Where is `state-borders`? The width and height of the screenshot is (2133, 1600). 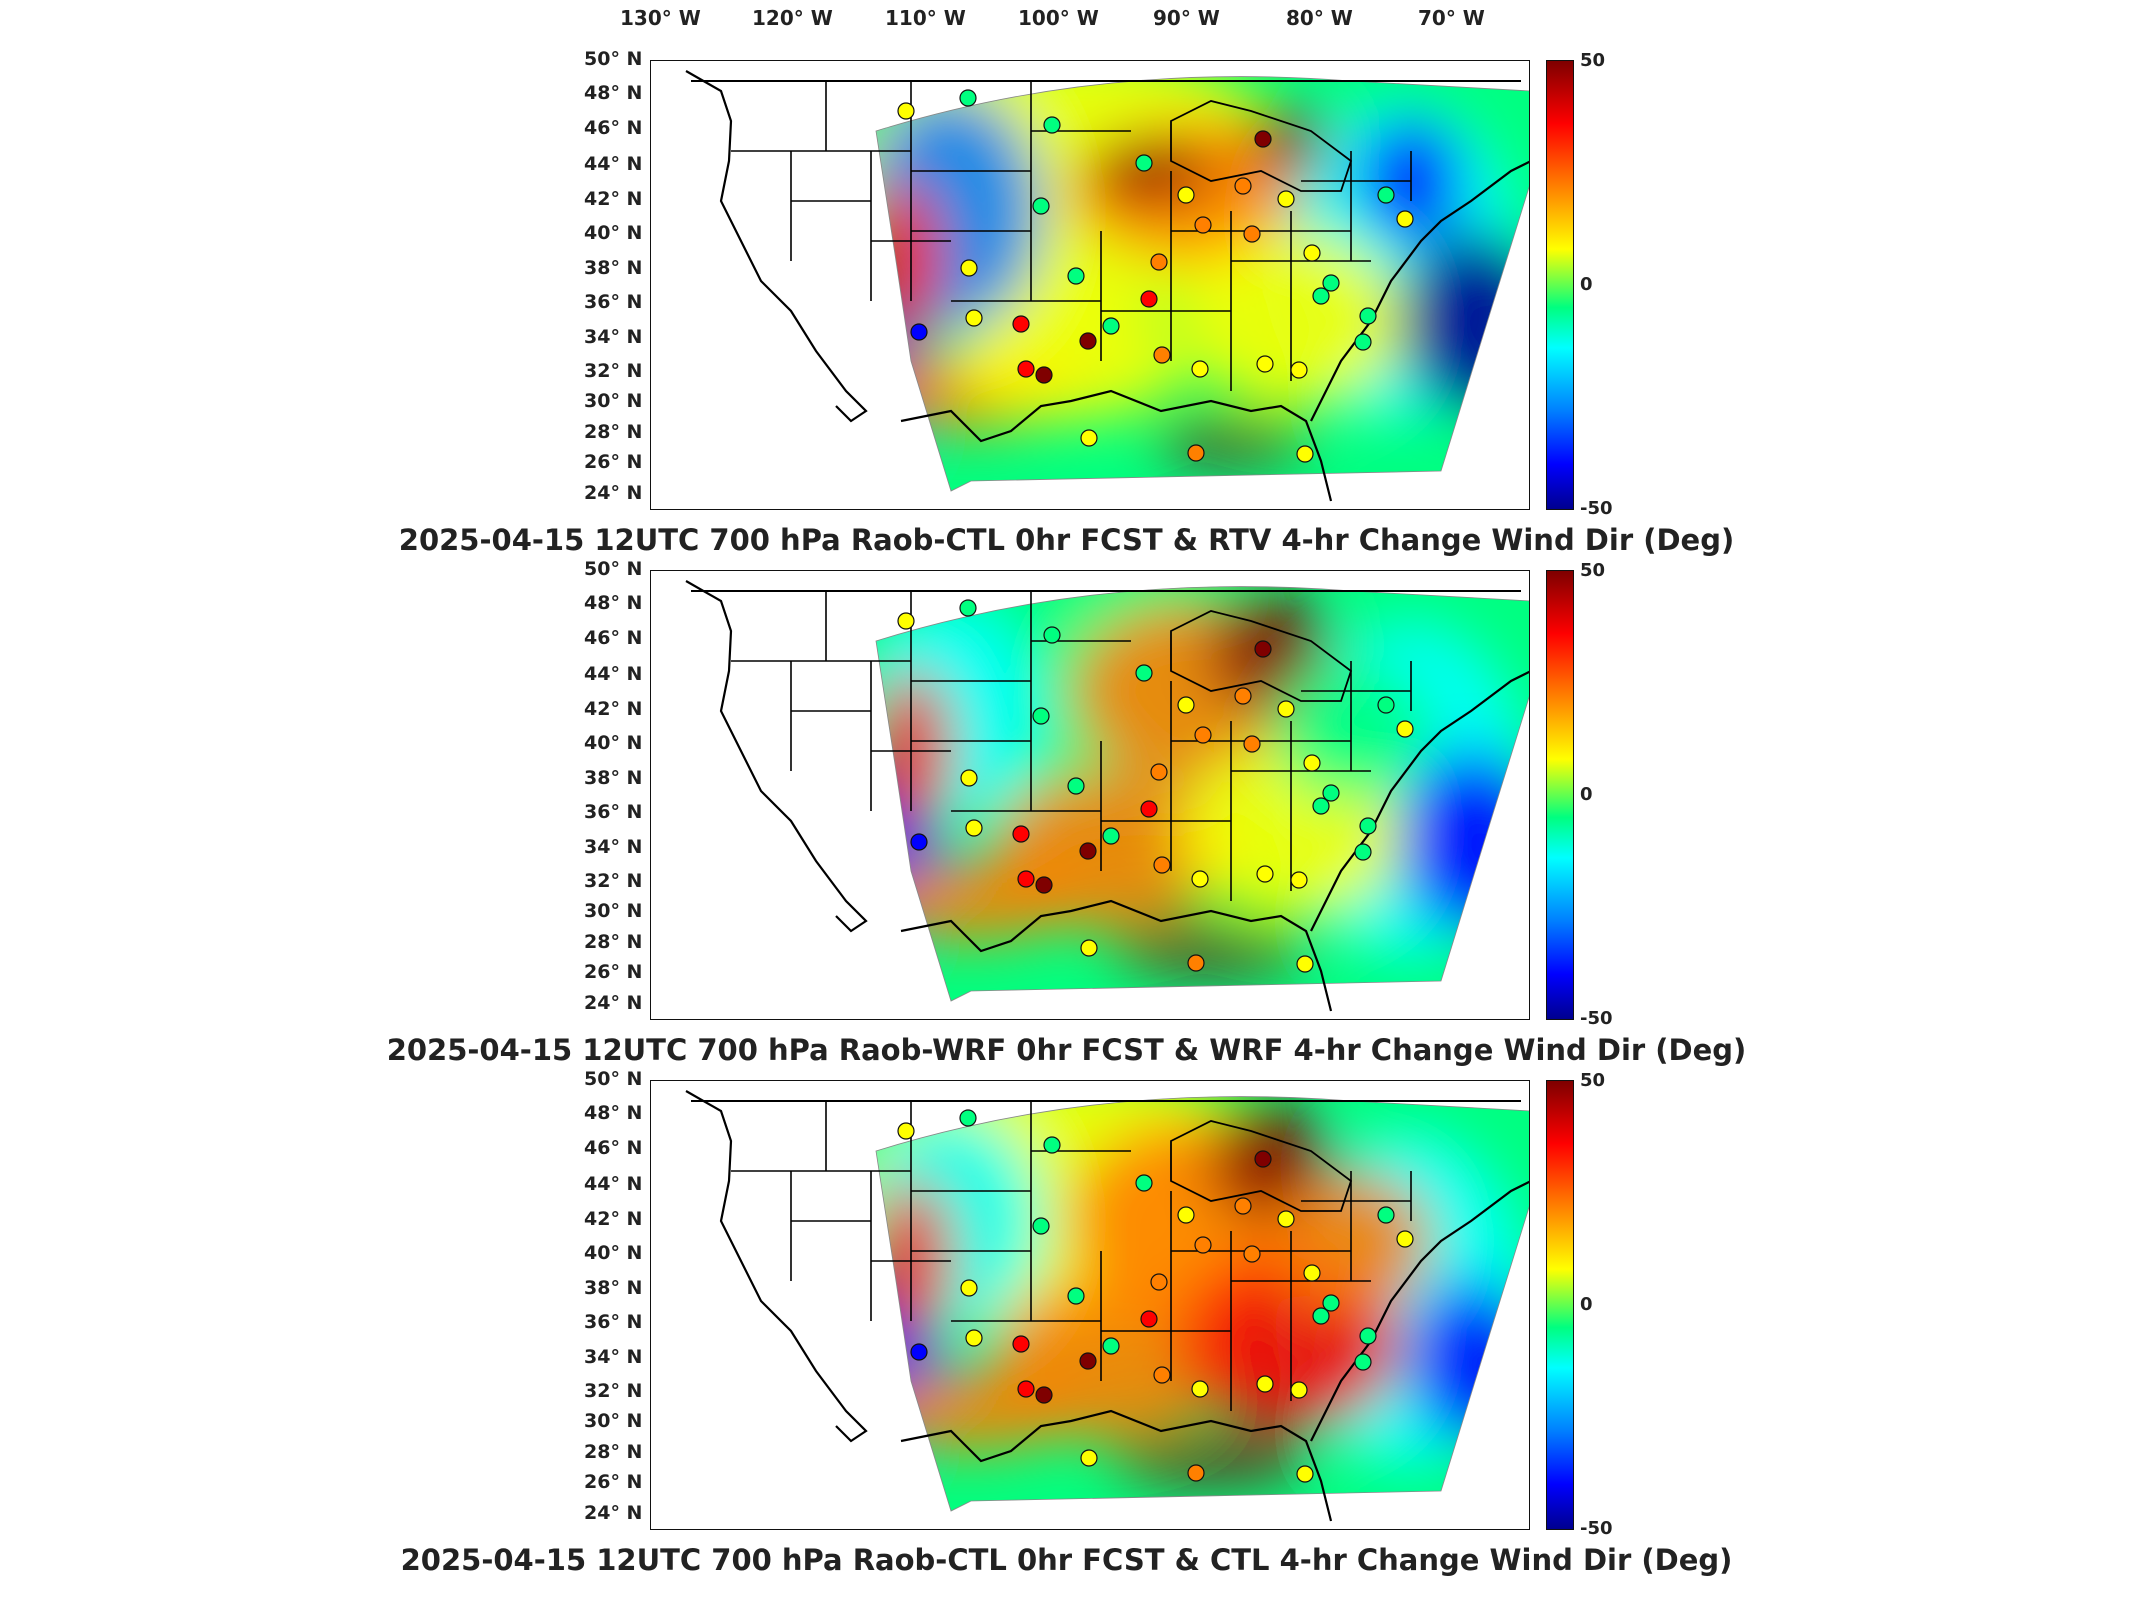 state-borders is located at coordinates (1071, 236).